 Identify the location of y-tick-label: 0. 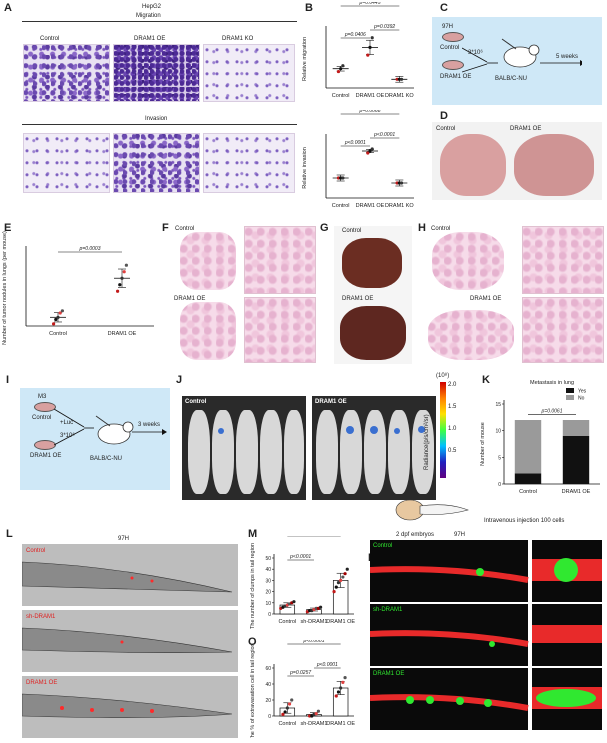
(499, 485).